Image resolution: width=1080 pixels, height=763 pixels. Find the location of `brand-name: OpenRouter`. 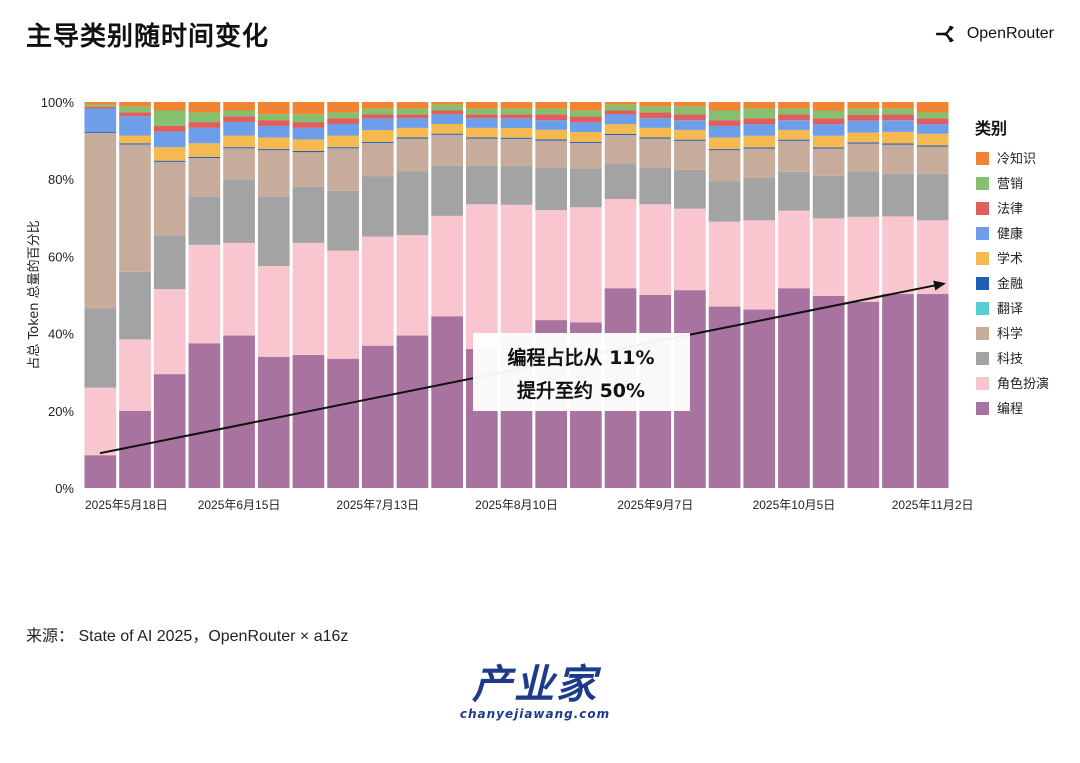

brand-name: OpenRouter is located at coordinates (1010, 33).